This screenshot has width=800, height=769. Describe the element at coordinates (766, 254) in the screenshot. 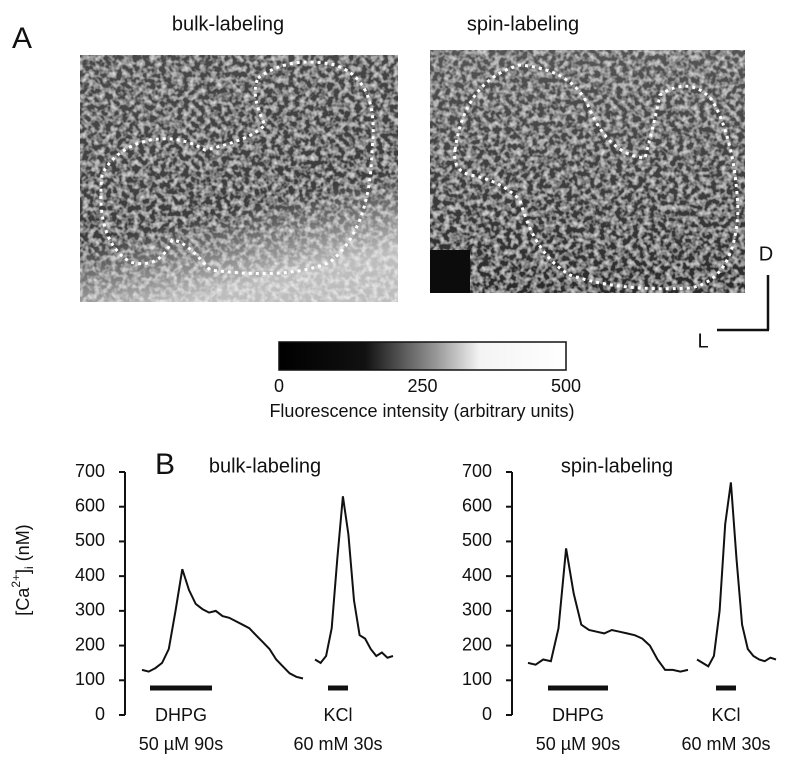

I see `orientation-label: D` at that location.